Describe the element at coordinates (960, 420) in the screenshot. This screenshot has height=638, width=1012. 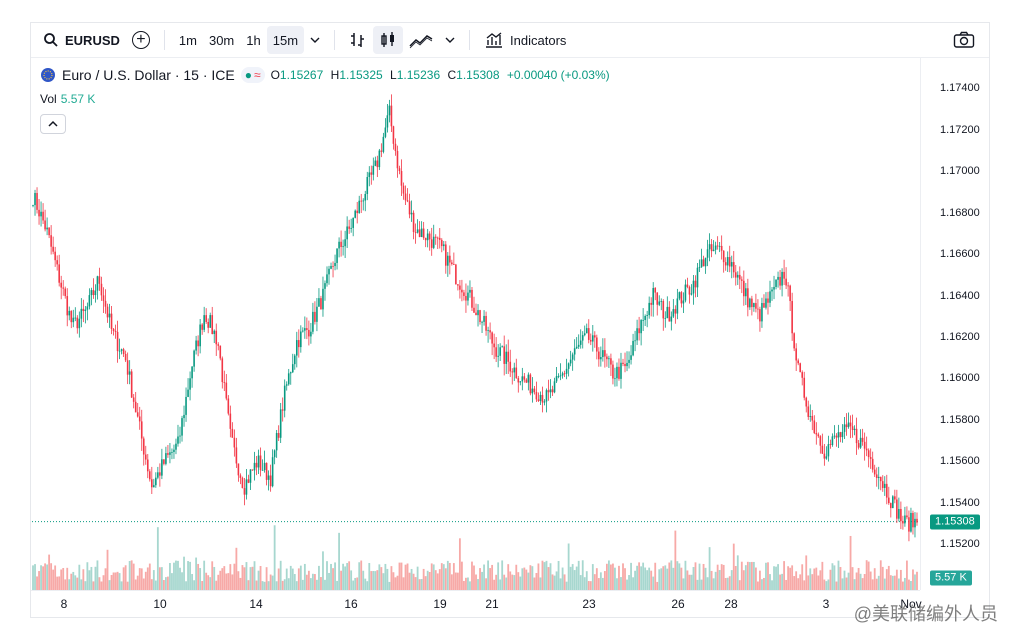
I see `price-tick-label: 1.15800` at that location.